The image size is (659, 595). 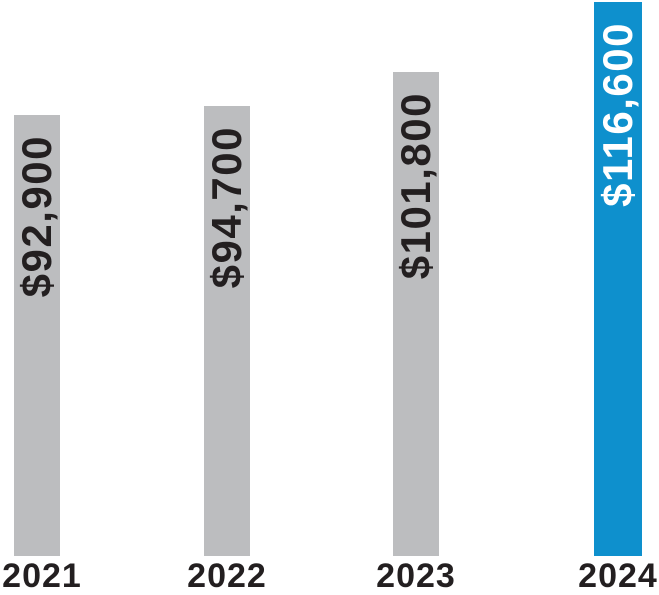 What do you see at coordinates (226, 207) in the screenshot?
I see `bar-value-label-2022: $94,700` at bounding box center [226, 207].